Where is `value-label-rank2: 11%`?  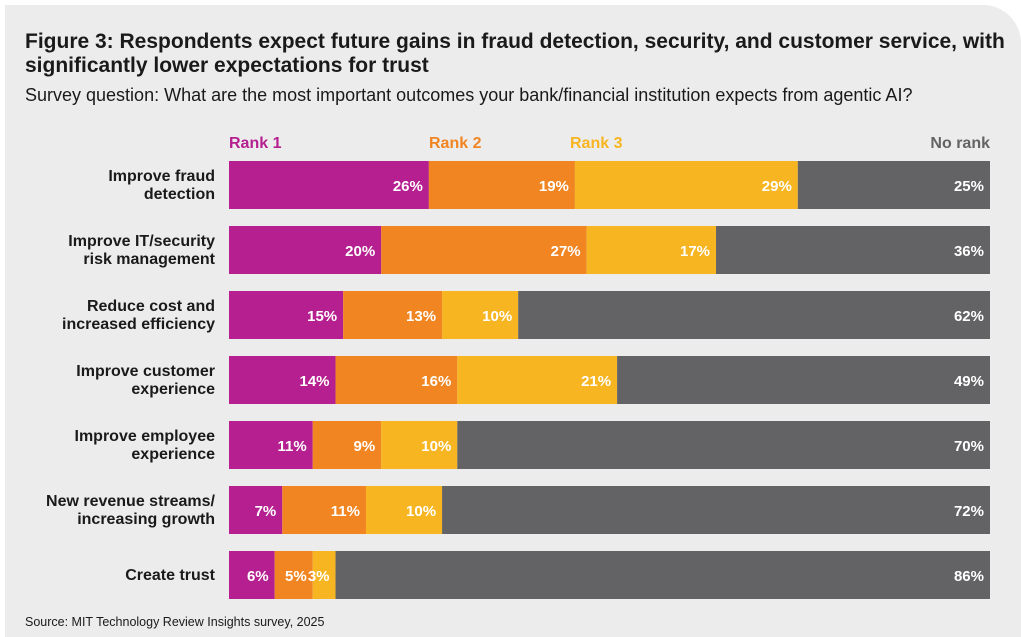 value-label-rank2: 11% is located at coordinates (345, 511).